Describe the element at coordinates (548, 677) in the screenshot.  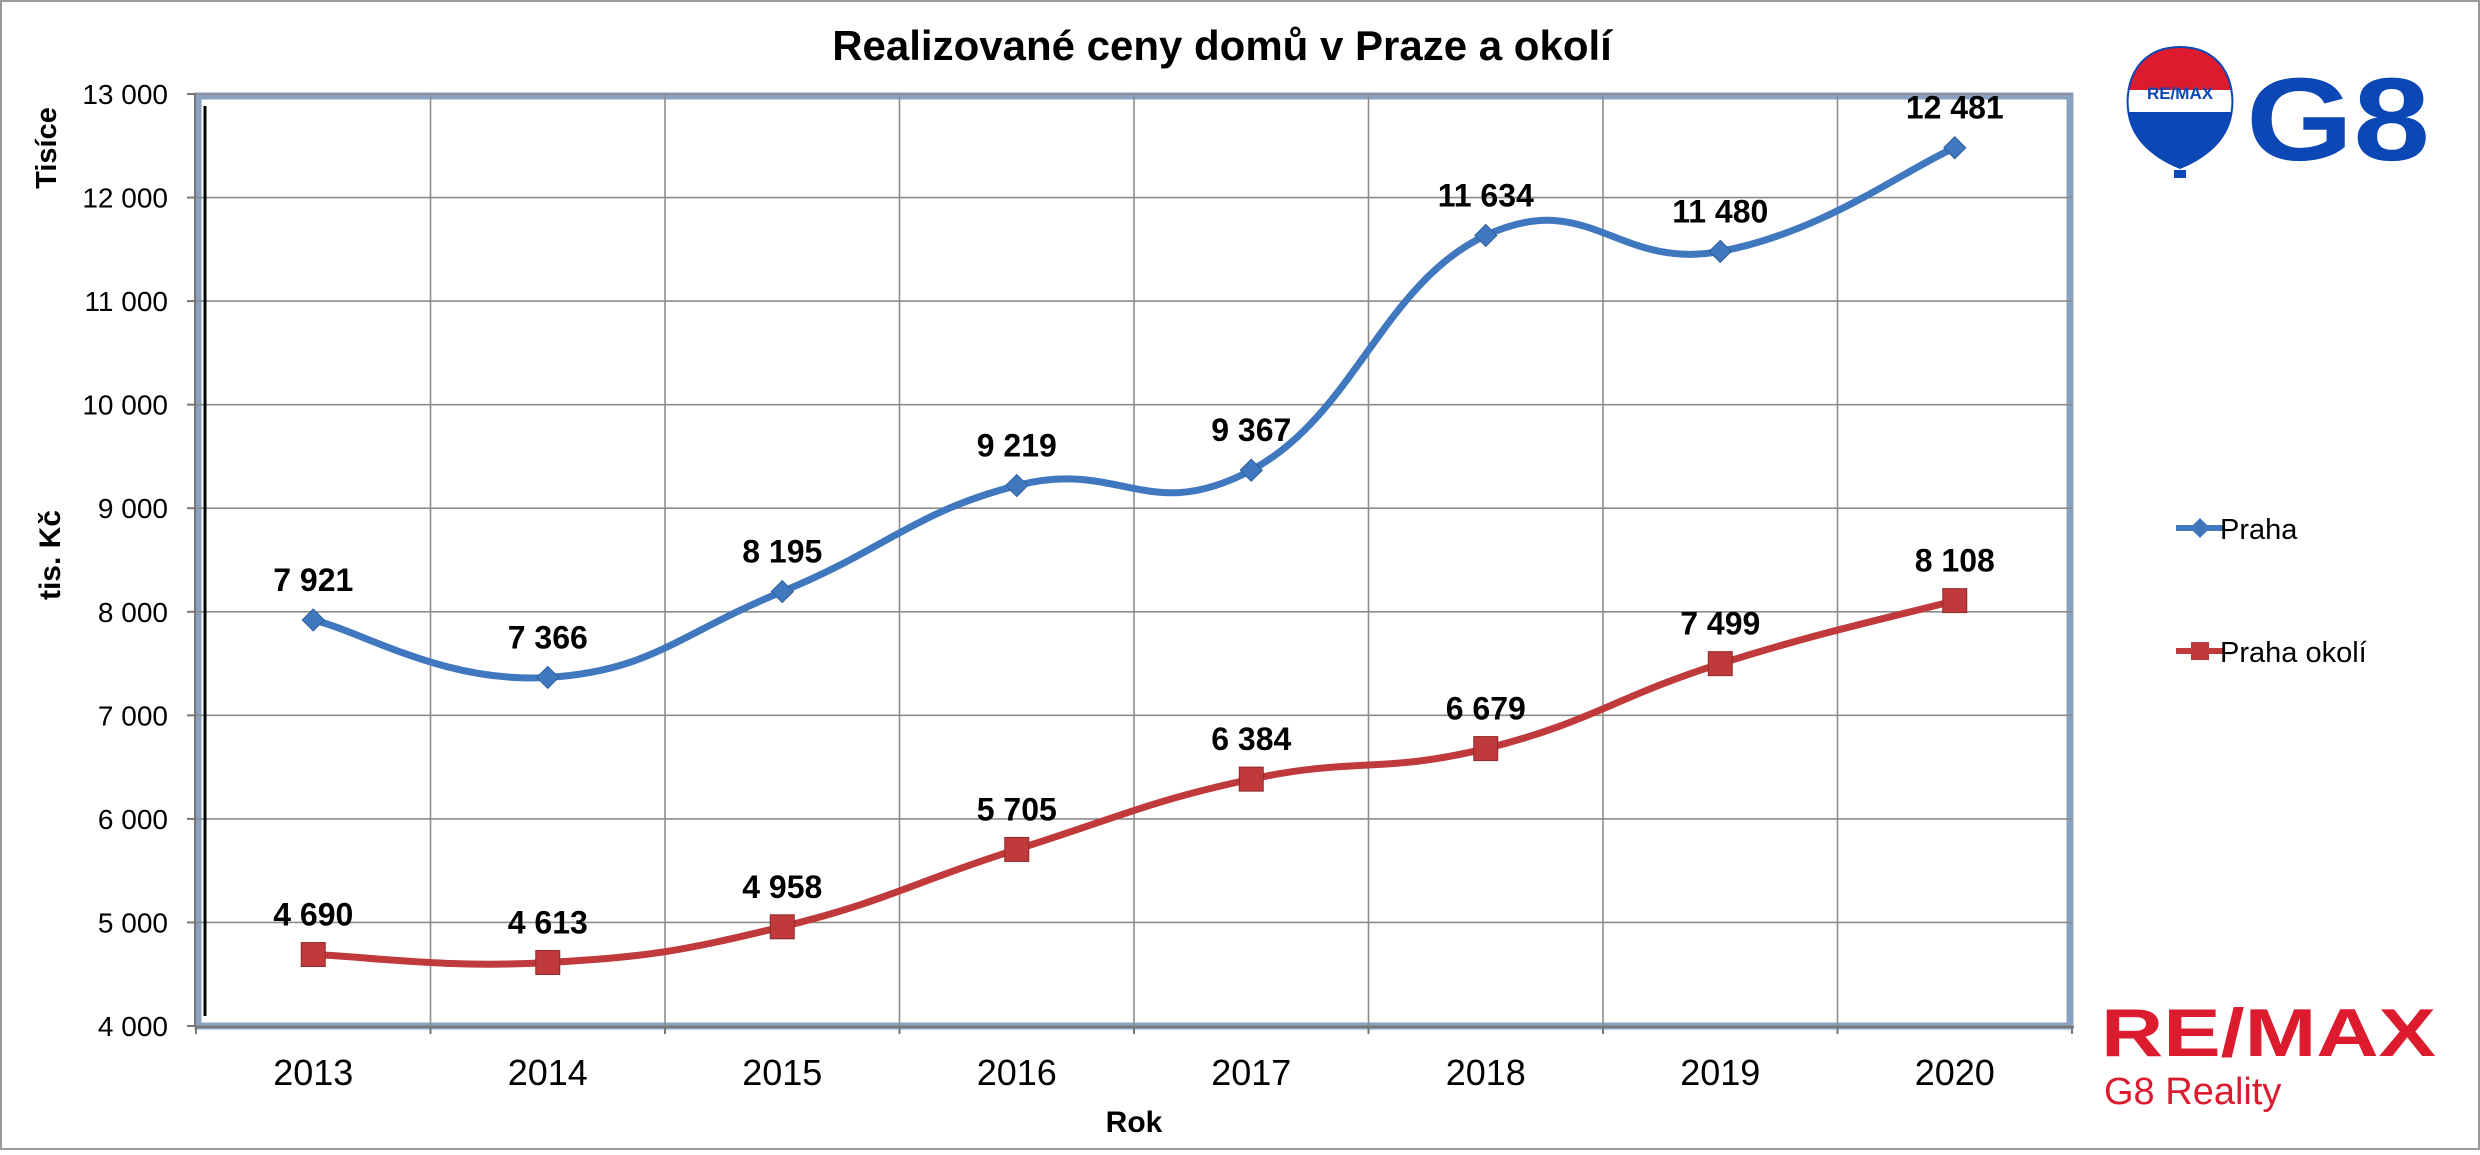
I see `marker-praha-2014` at that location.